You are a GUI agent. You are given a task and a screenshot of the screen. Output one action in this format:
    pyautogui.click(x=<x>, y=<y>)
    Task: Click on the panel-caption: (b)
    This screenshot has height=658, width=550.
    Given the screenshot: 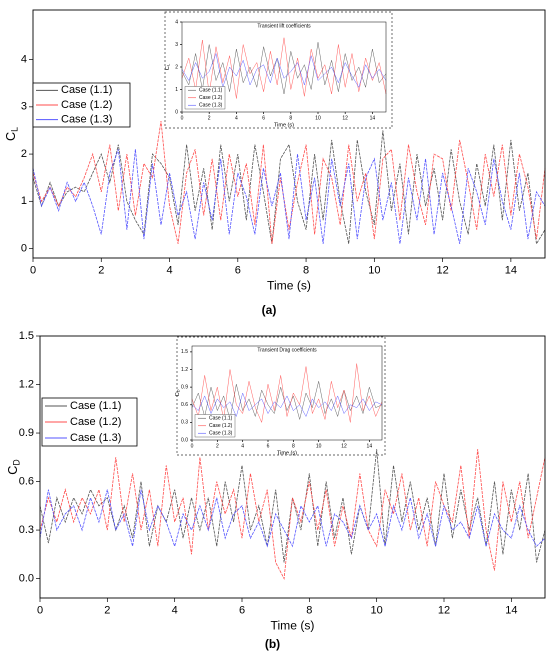 What is the action you would take?
    pyautogui.click(x=272, y=644)
    